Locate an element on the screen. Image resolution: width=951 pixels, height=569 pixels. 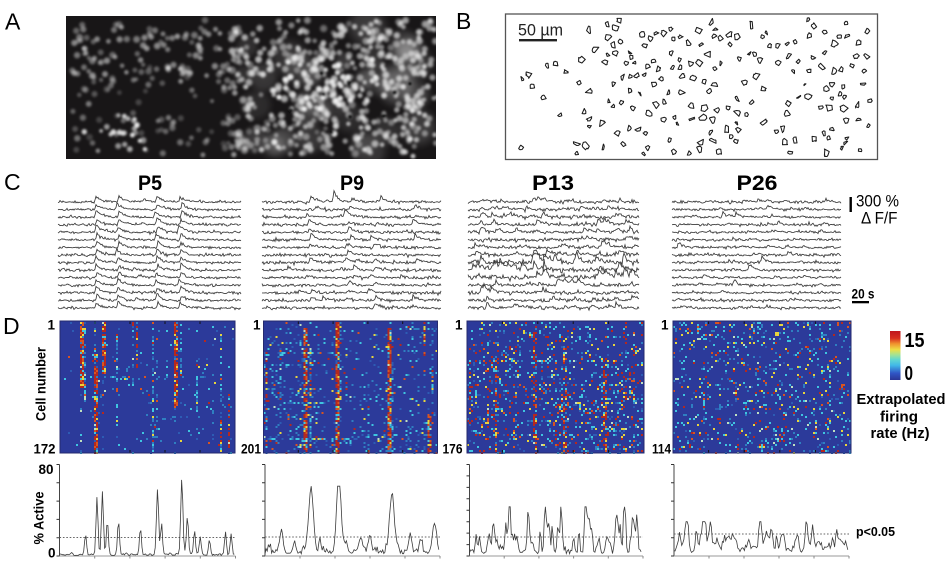
svg-text: P26 is located at coordinates (757, 183).